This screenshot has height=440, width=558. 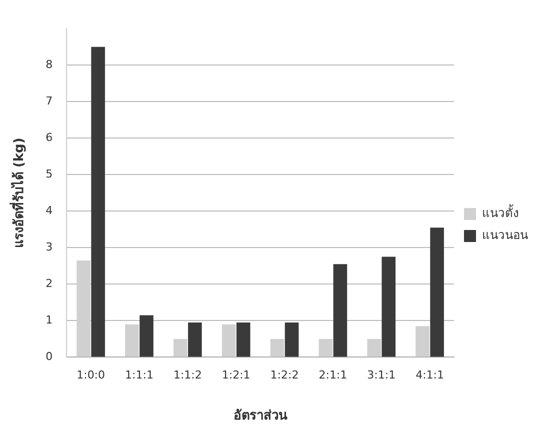 I want to click on y-tick-label: 6, so click(x=49, y=137).